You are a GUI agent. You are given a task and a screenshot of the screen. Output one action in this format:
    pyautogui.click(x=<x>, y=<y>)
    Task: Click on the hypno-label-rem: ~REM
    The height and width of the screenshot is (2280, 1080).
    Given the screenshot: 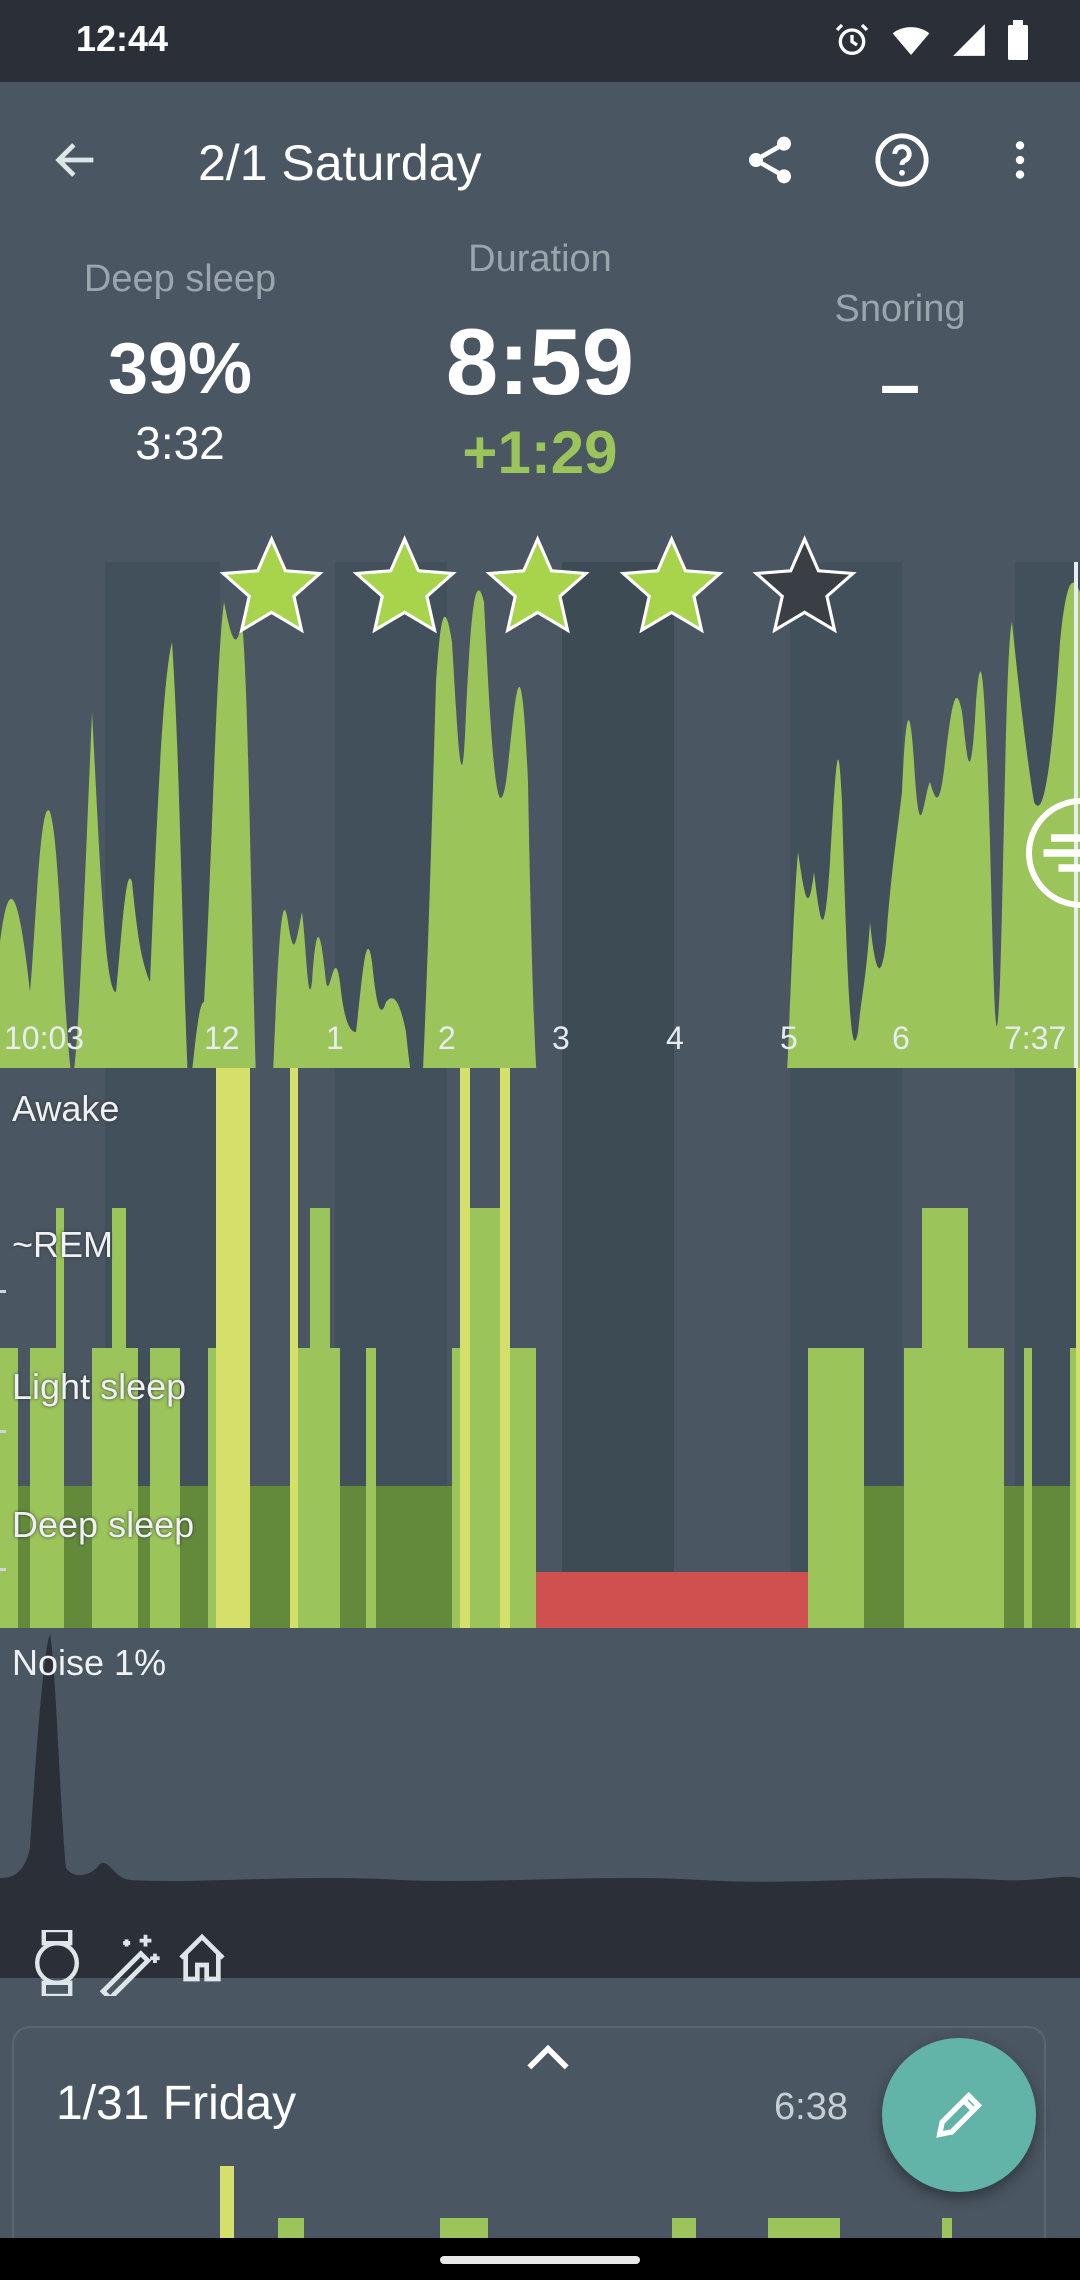 What is the action you would take?
    pyautogui.click(x=63, y=1244)
    